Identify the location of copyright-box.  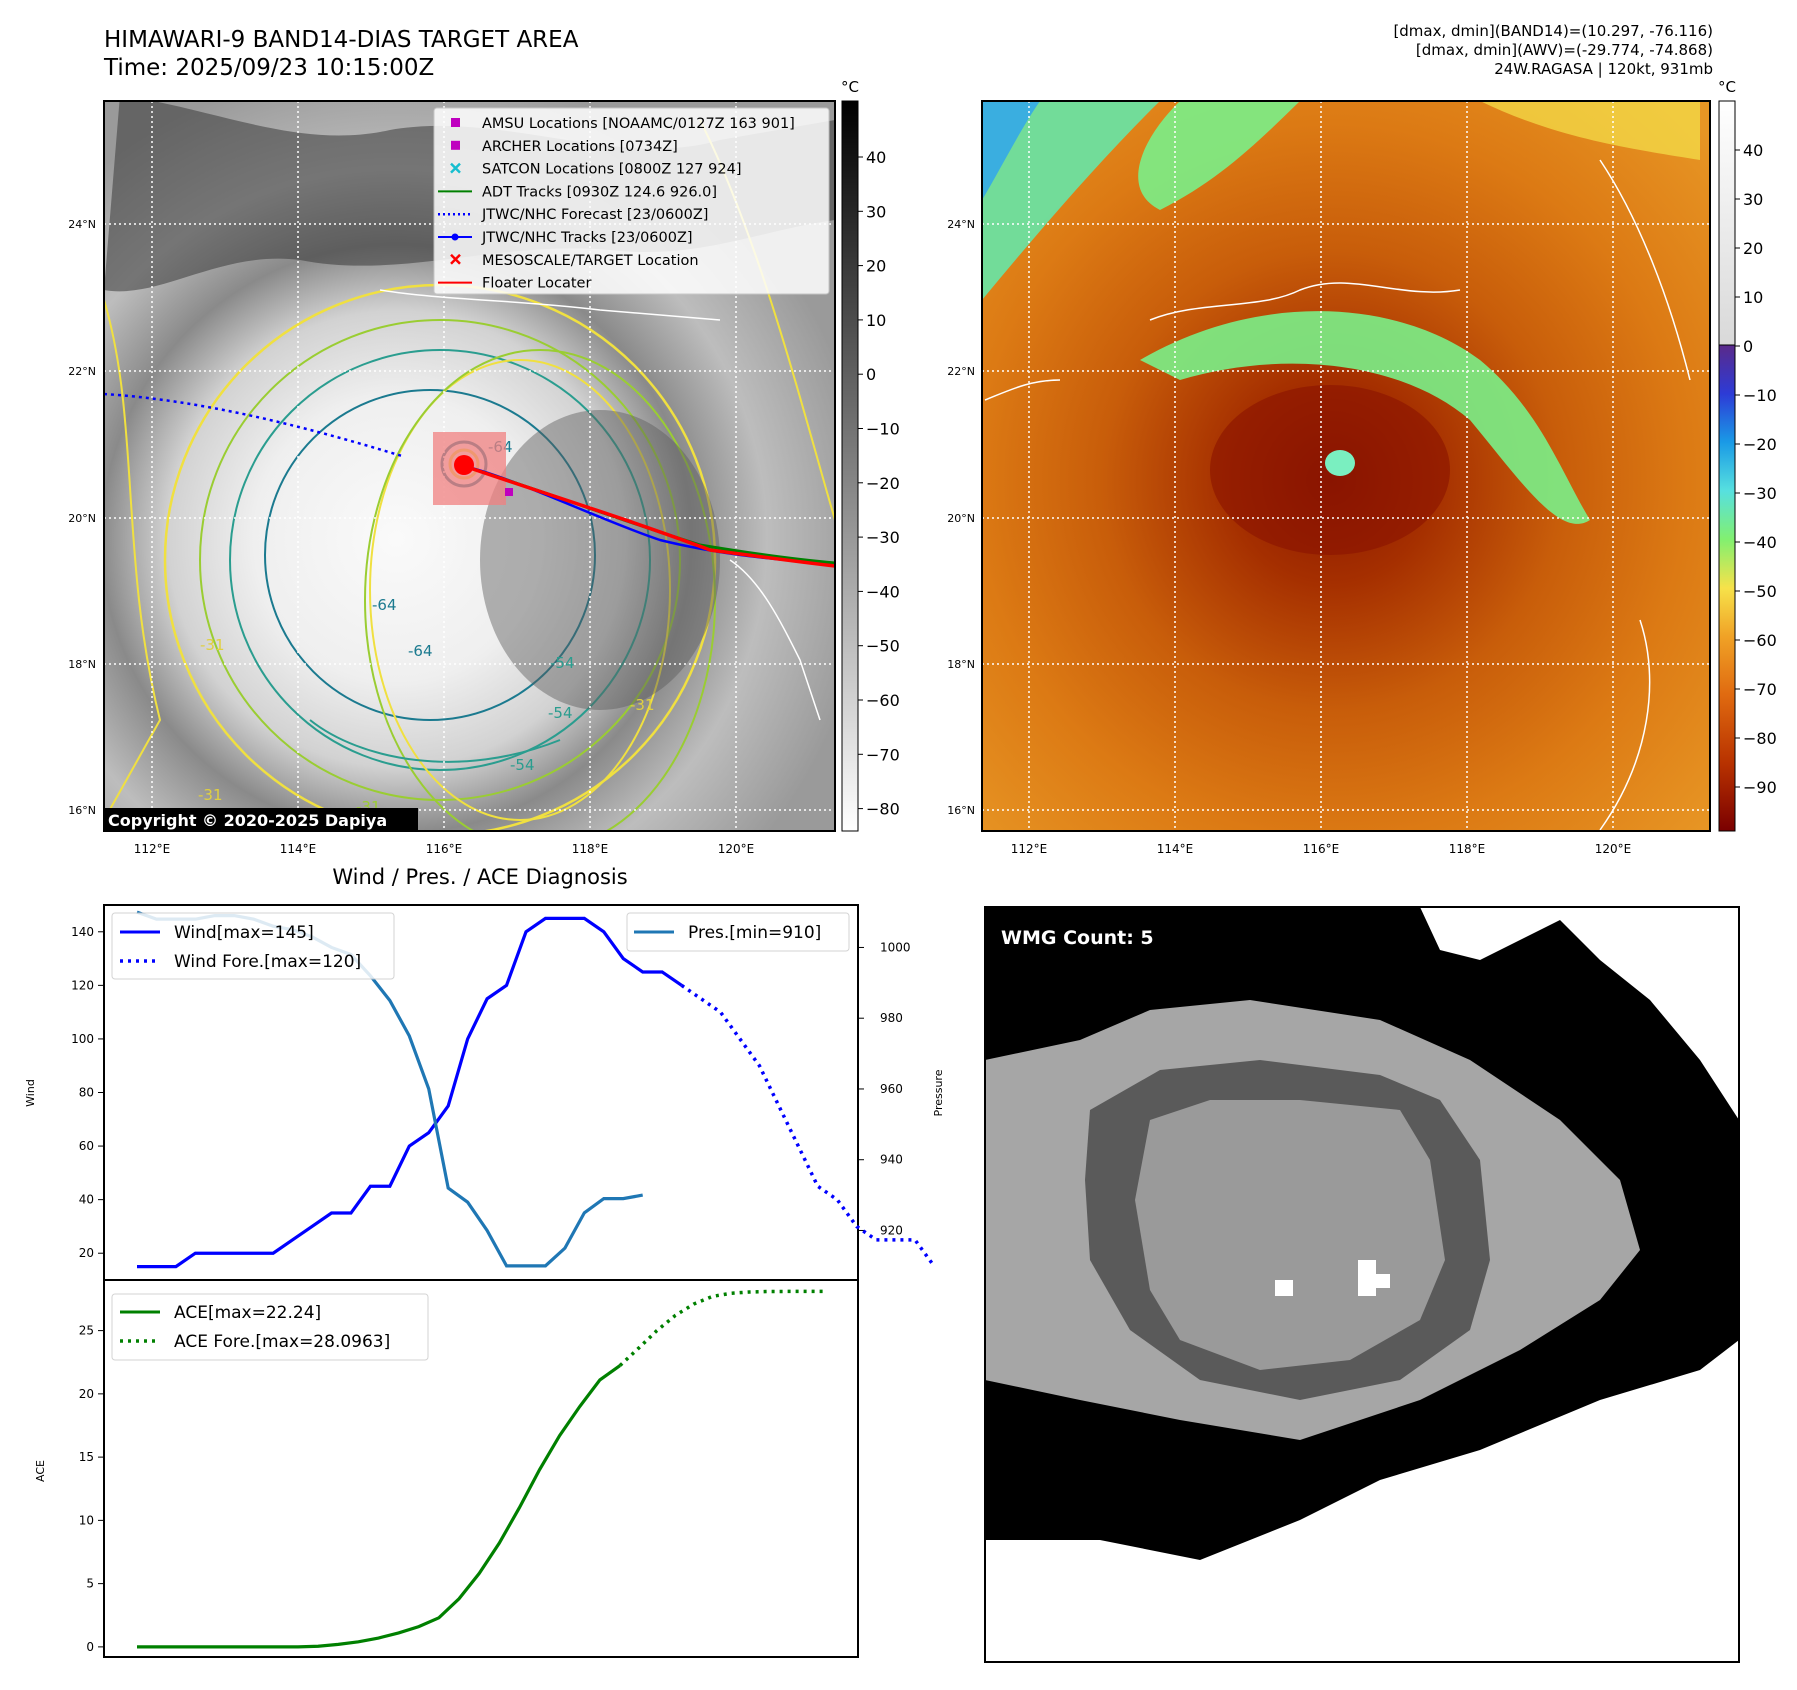
(261, 820).